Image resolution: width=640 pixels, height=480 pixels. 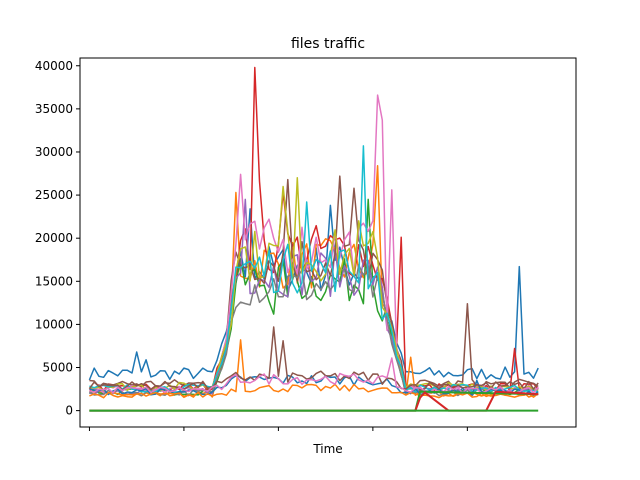 What do you see at coordinates (54, 238) in the screenshot?
I see `y-tick-label: 20000` at bounding box center [54, 238].